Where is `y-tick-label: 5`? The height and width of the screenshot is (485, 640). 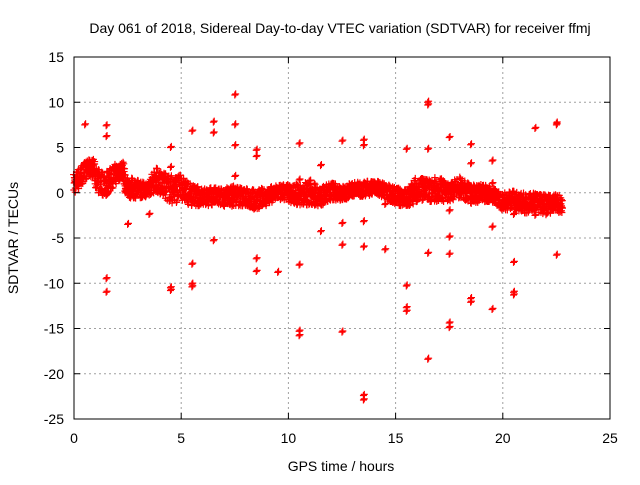
y-tick-label: 5 is located at coordinates (60, 148).